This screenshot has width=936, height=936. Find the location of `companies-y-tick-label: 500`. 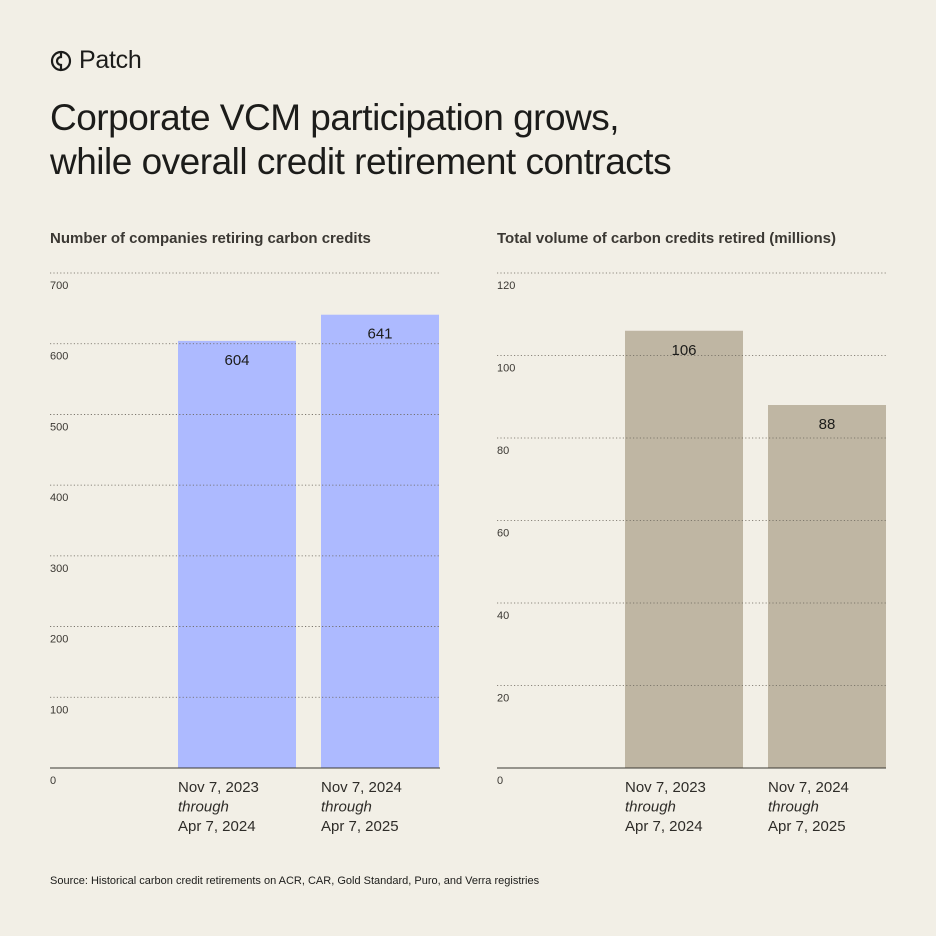

companies-y-tick-label: 500 is located at coordinates (59, 427).